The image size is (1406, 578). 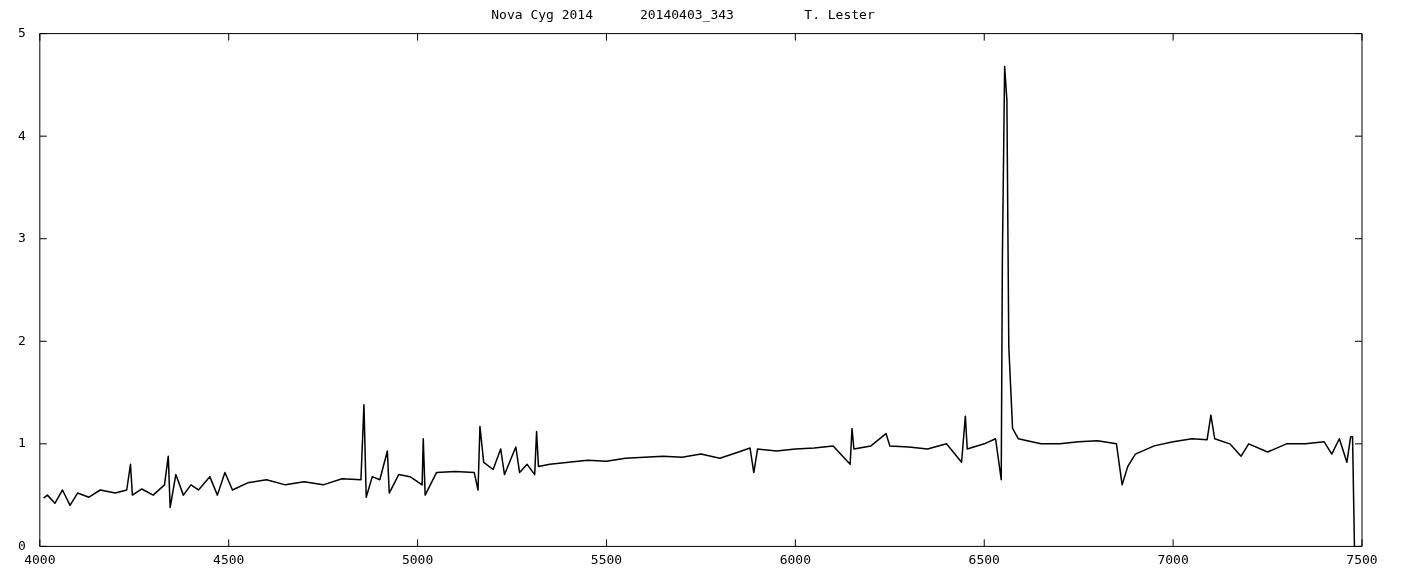 I want to click on x-tick-label: 4500, so click(x=229, y=559).